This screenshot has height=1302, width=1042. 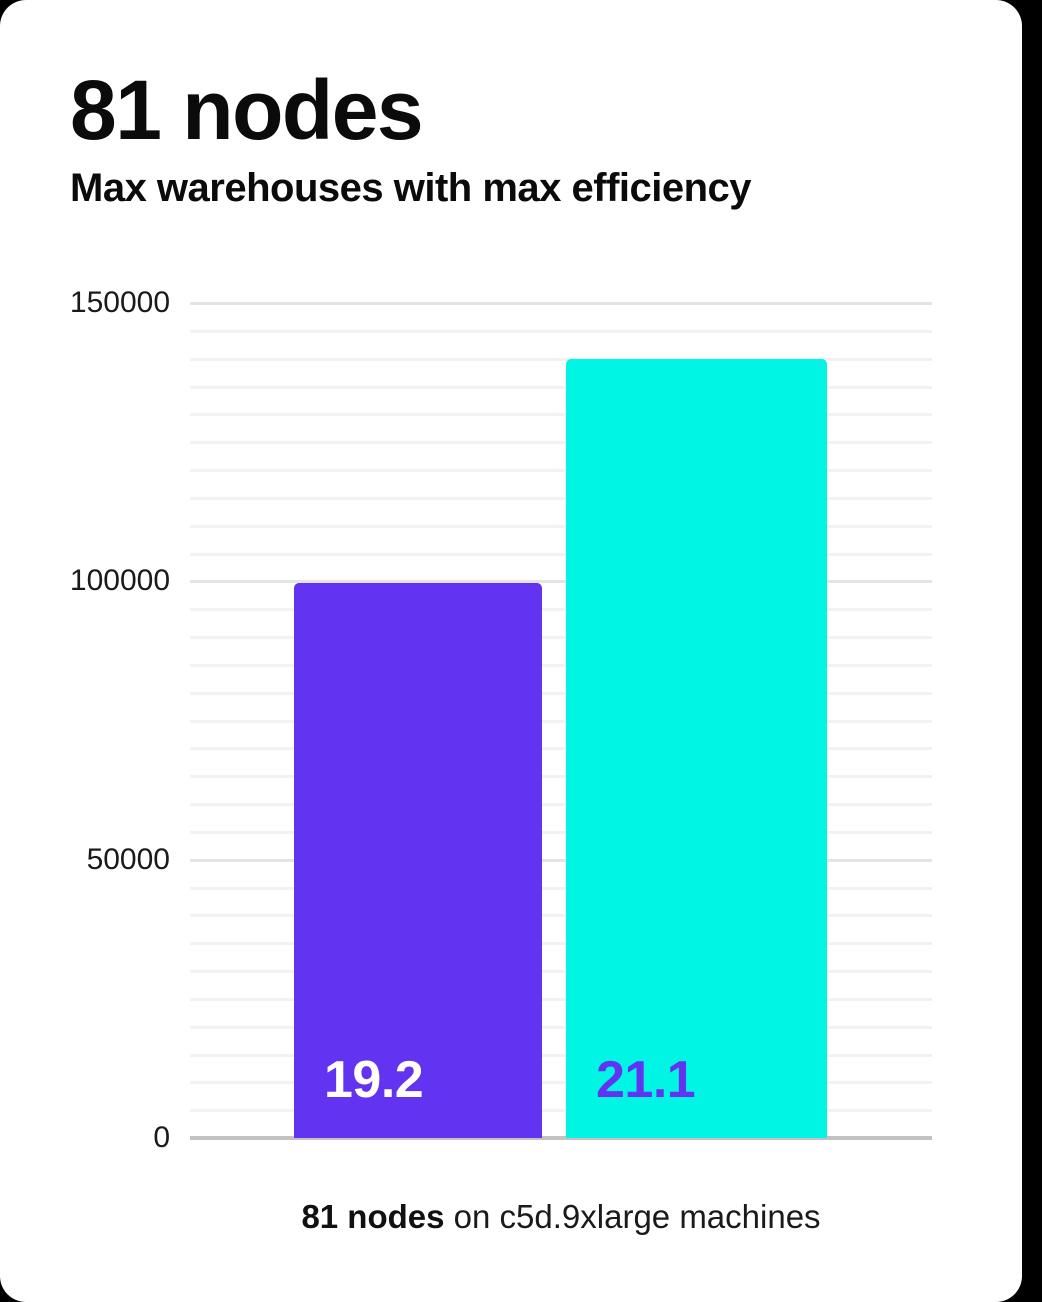 I want to click on x-axis-line, so click(x=561, y=1138).